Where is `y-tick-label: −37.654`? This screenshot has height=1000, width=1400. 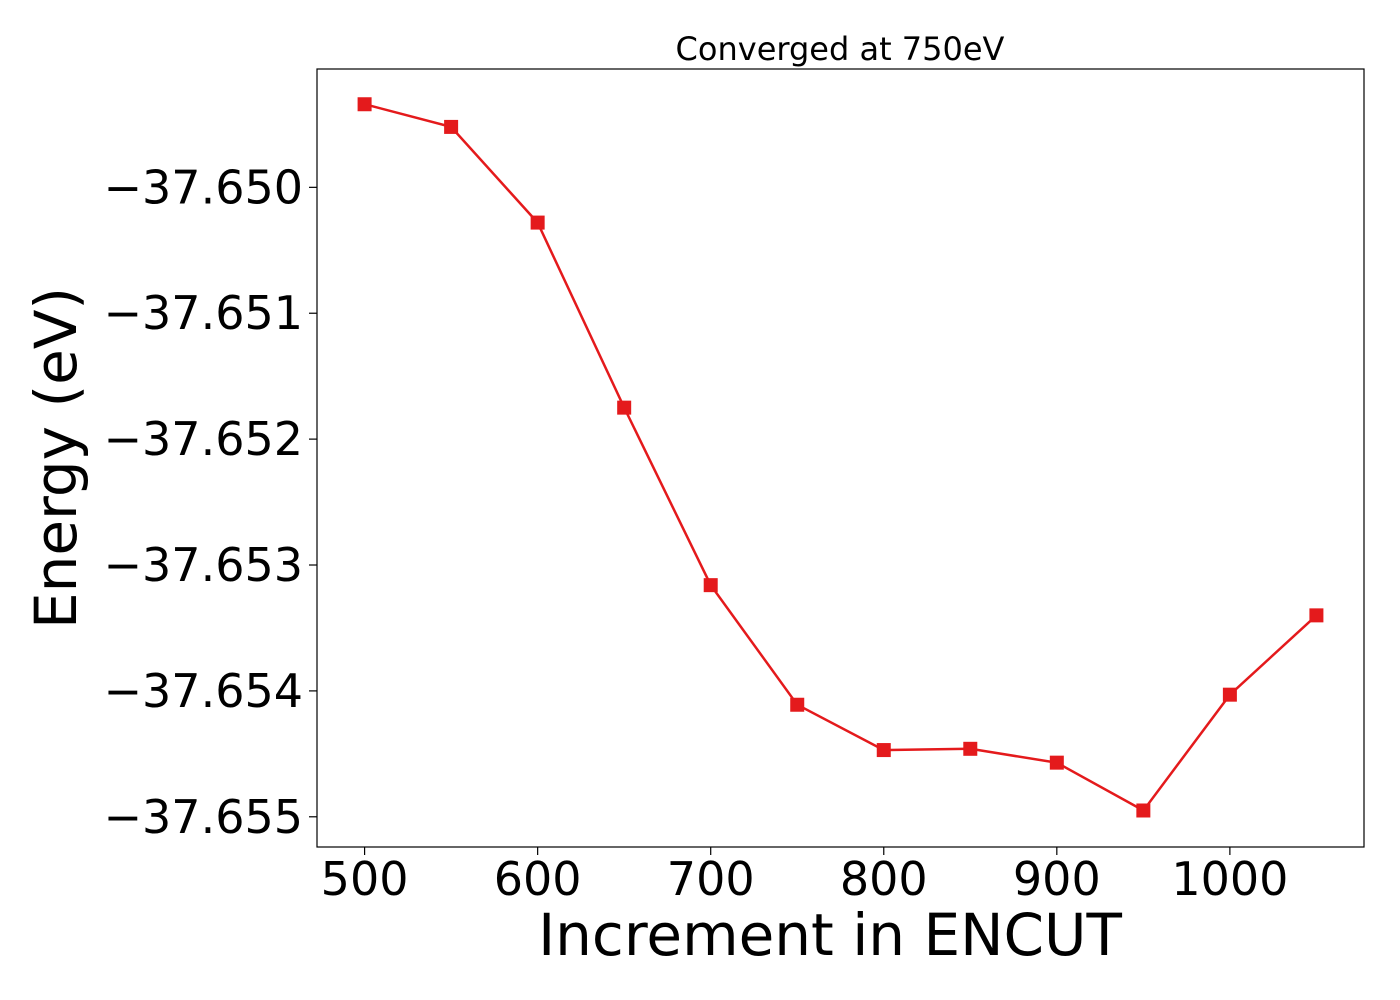 y-tick-label: −37.654 is located at coordinates (204, 691).